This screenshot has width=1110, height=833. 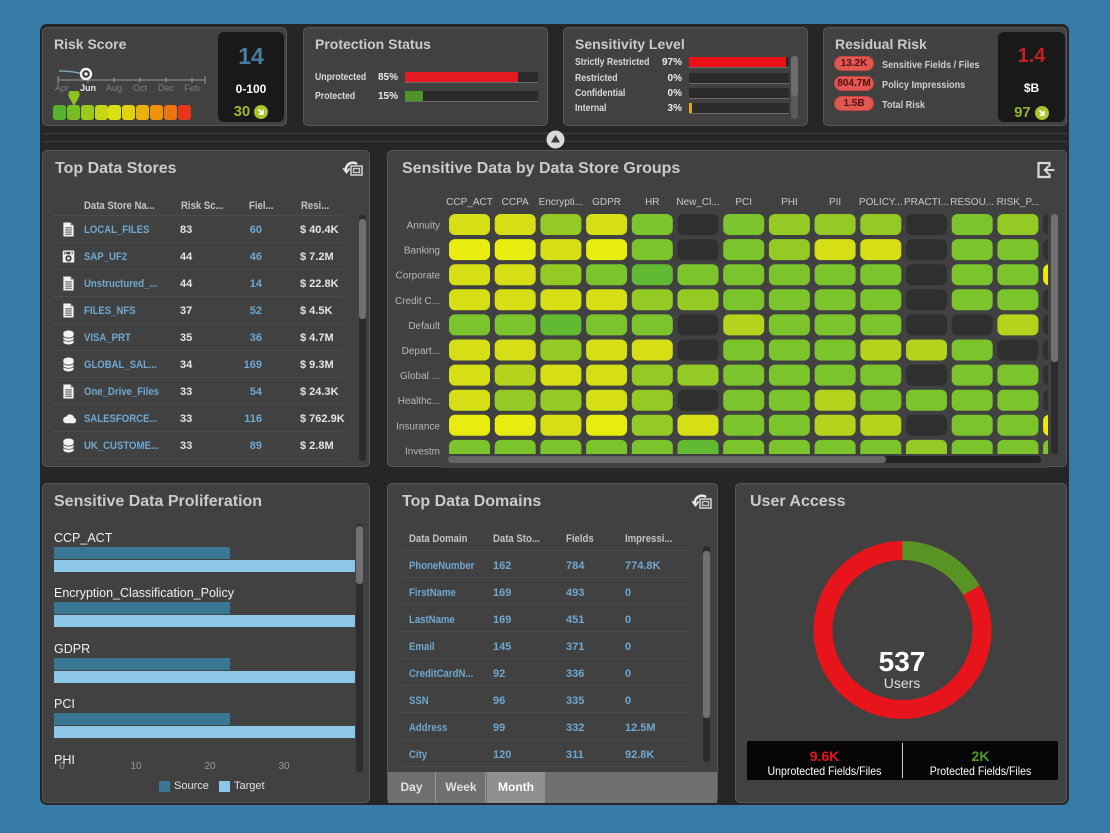 What do you see at coordinates (515, 202) in the screenshot?
I see `svg-text: CCPA` at bounding box center [515, 202].